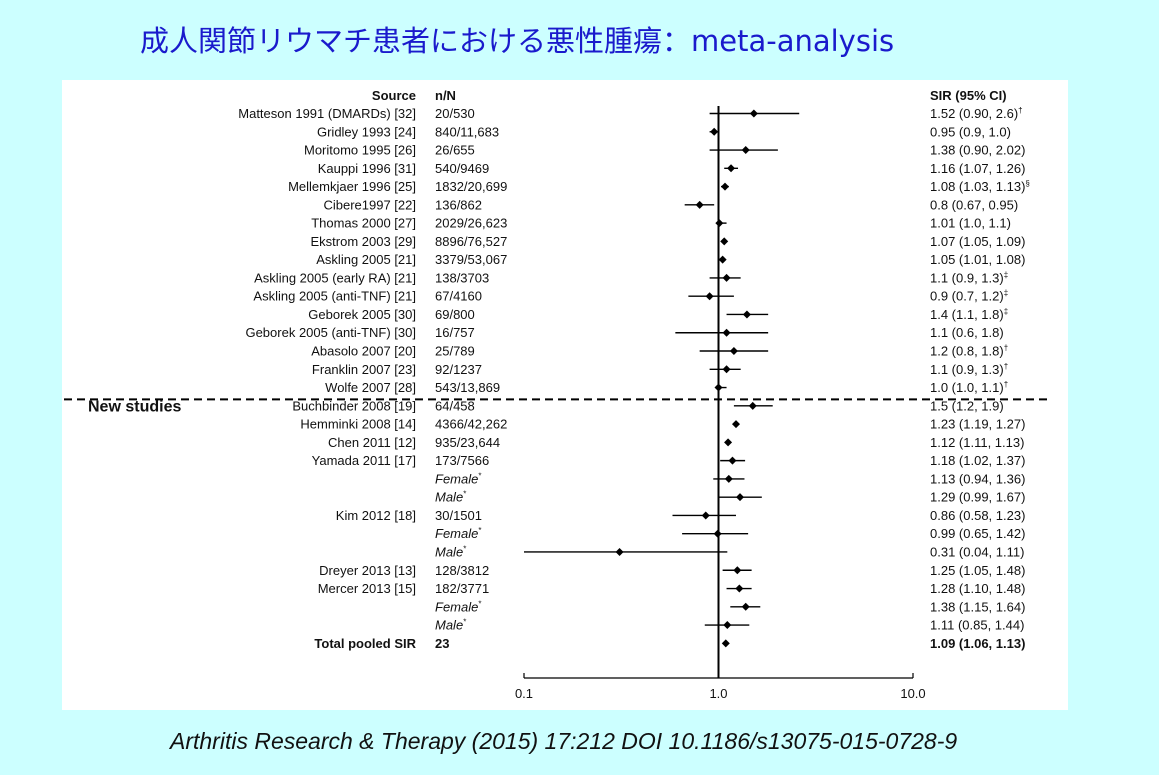 The width and height of the screenshot is (1159, 775). What do you see at coordinates (729, 551) in the screenshot?
I see `forest-row: Male* 0.31 (0.04, 1.11)` at bounding box center [729, 551].